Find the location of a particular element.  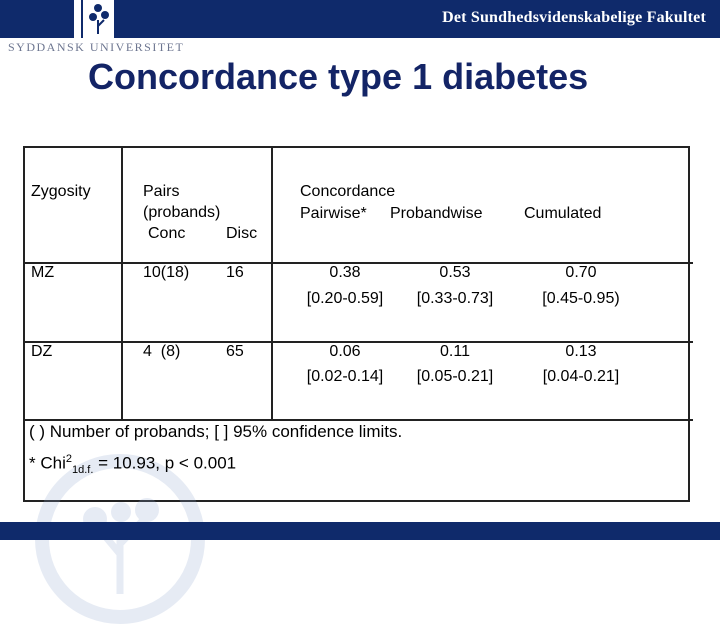

row-disc: 16 is located at coordinates (235, 272).